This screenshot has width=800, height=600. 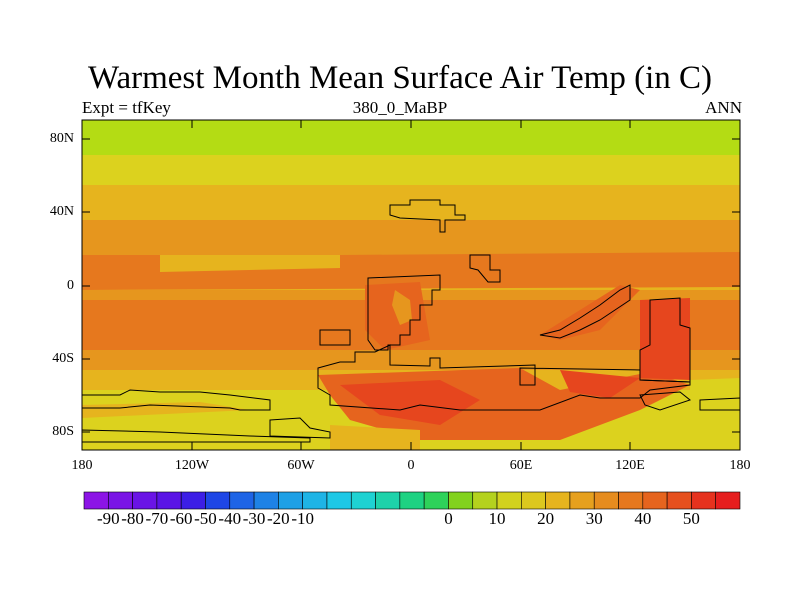 I want to click on colorbar-label: -80, so click(x=132, y=518).